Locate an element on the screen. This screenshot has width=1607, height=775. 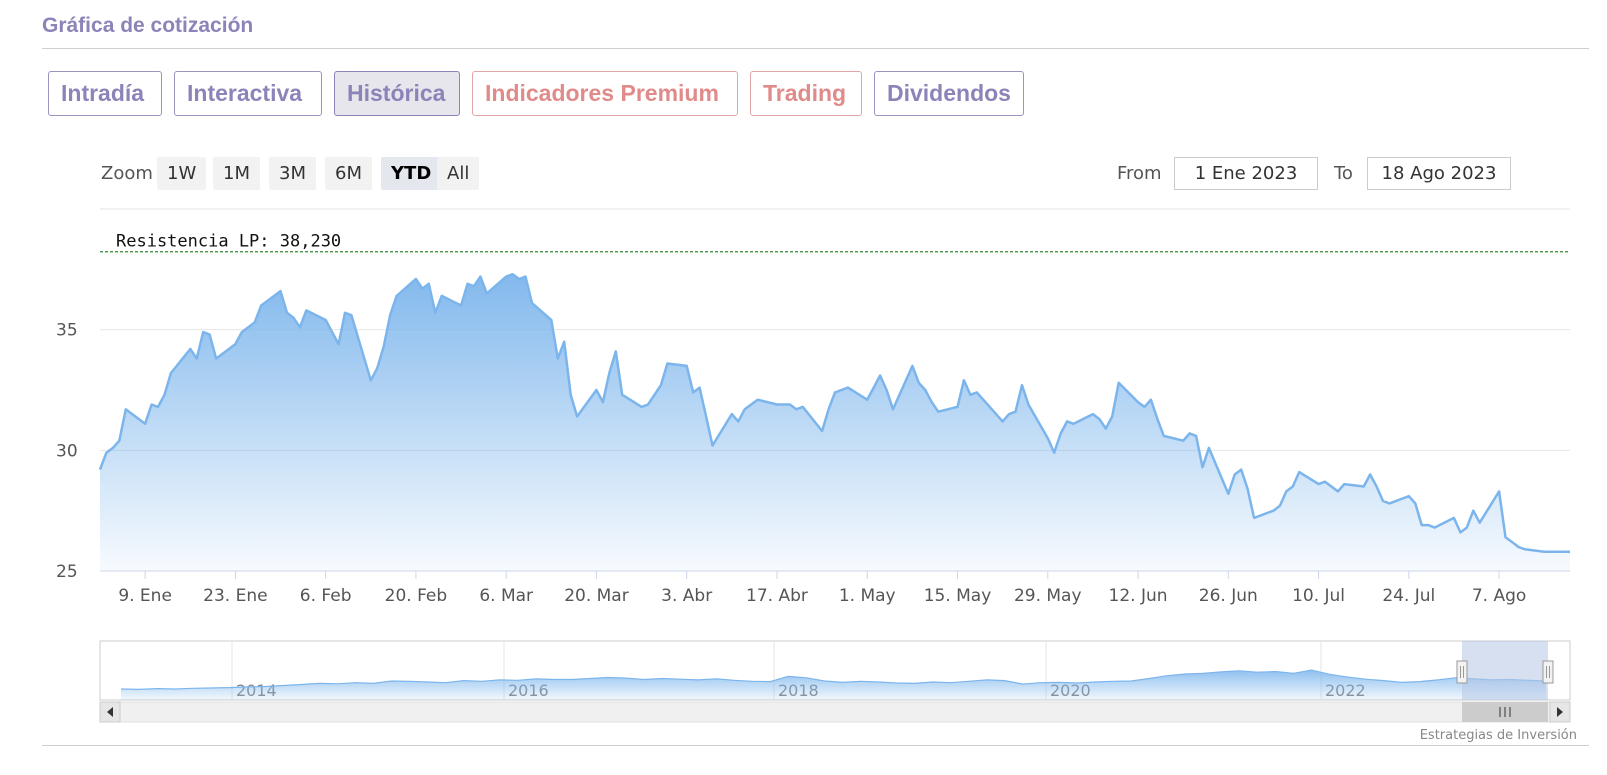
zoom-ytd-button: YTD is located at coordinates (411, 173).